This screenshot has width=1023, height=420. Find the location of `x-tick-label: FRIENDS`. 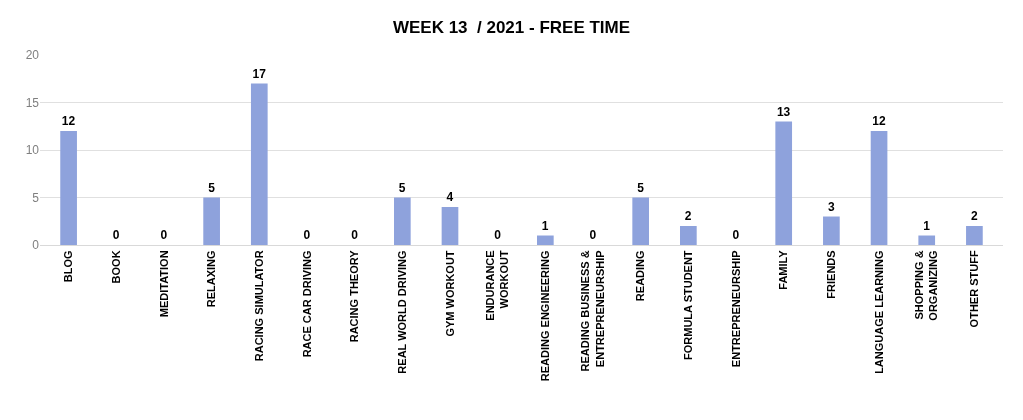

x-tick-label: FRIENDS is located at coordinates (830, 274).